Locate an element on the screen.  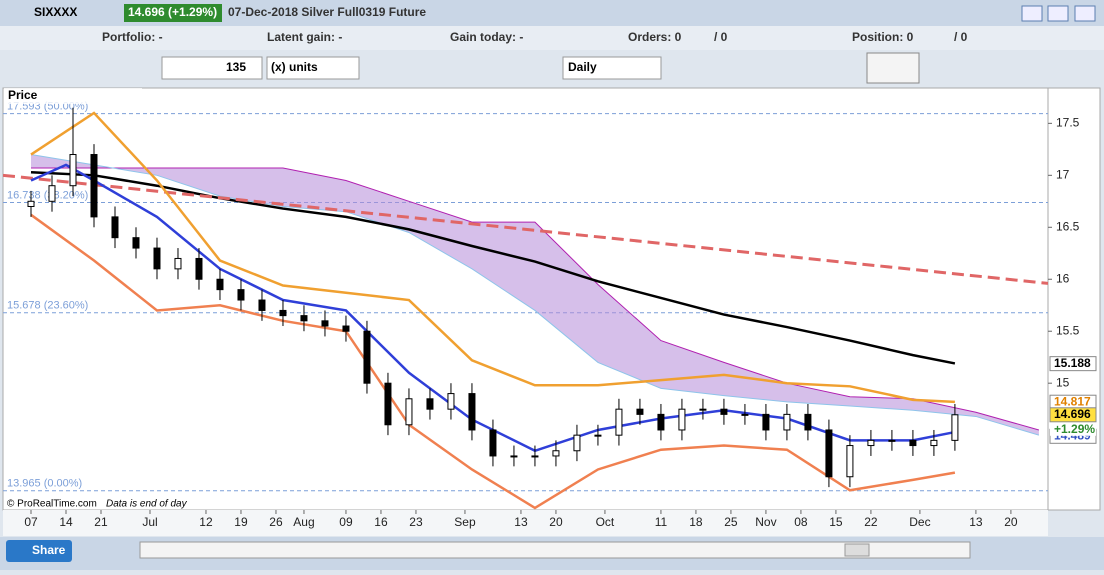
x-tick-label: 16 is located at coordinates (381, 522).